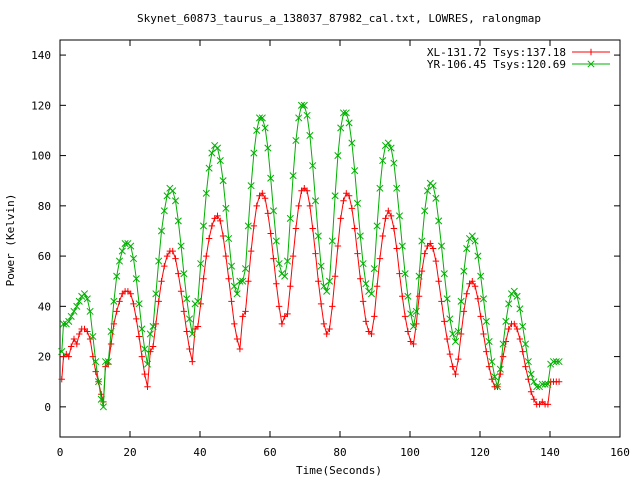 The height and width of the screenshot is (485, 640). What do you see at coordinates (44, 256) in the screenshot?
I see `y-tick-label: 60` at bounding box center [44, 256].